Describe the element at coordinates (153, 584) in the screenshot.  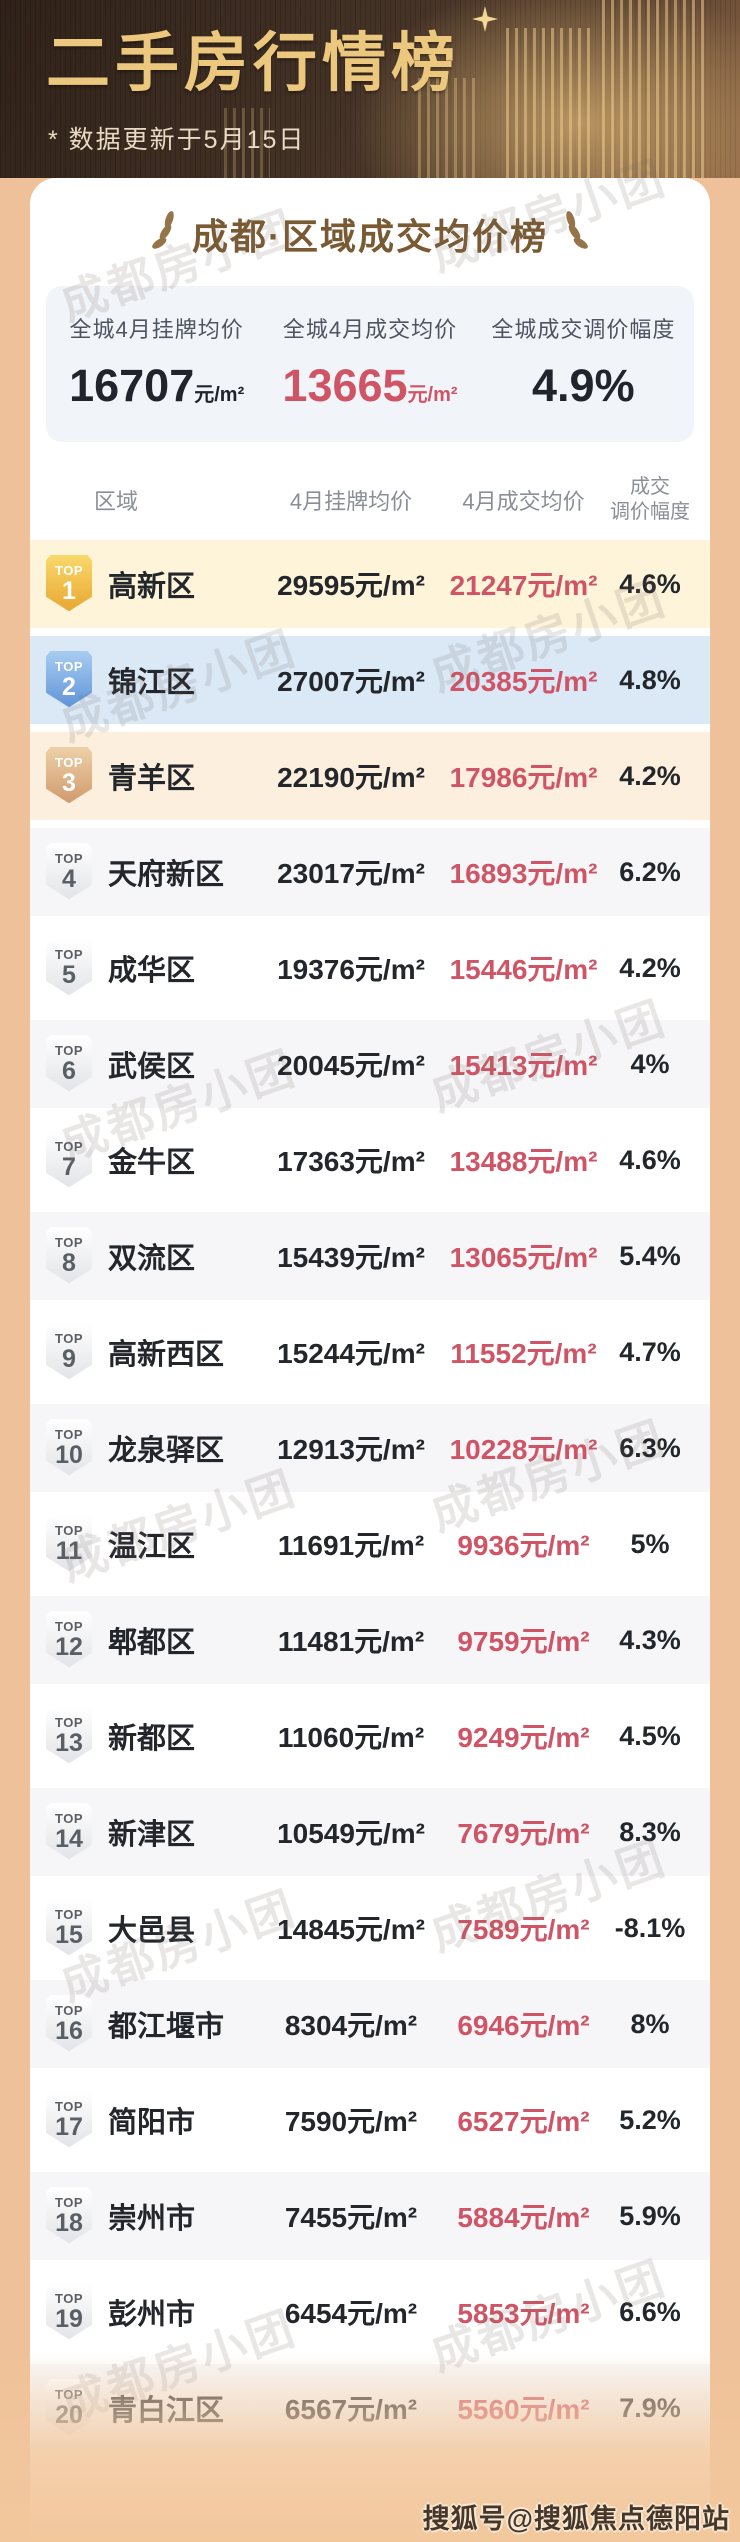
I see `region-cell: TOP 1 高新区` at that location.